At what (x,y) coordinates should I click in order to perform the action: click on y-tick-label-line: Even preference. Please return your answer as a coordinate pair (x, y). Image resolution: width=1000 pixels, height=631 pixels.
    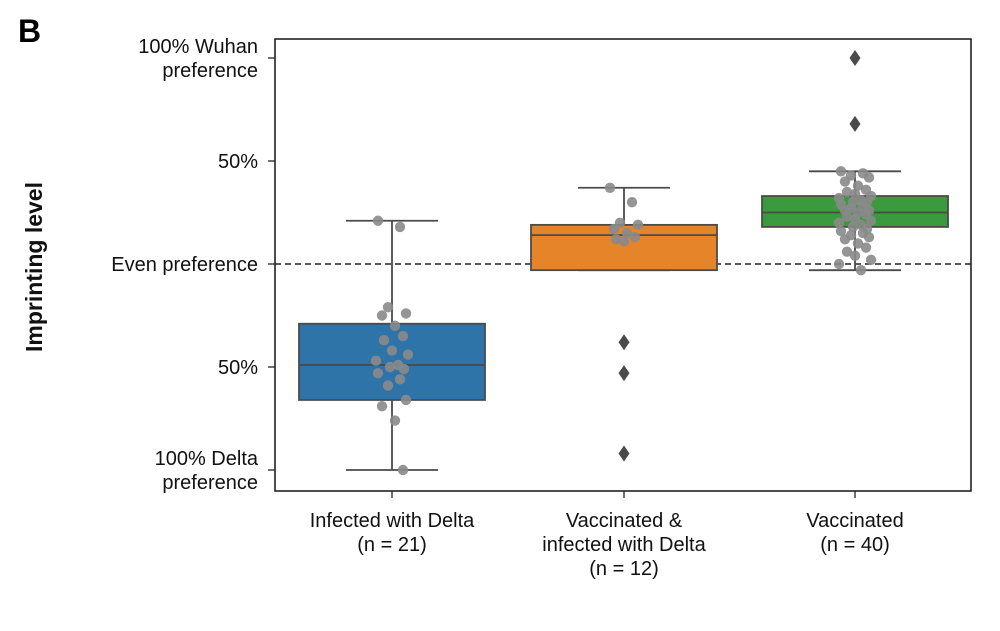
    Looking at the image, I should click on (184, 265).